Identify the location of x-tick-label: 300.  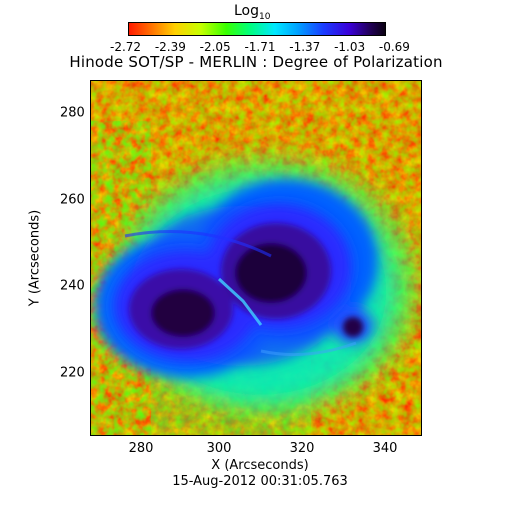
(219, 448).